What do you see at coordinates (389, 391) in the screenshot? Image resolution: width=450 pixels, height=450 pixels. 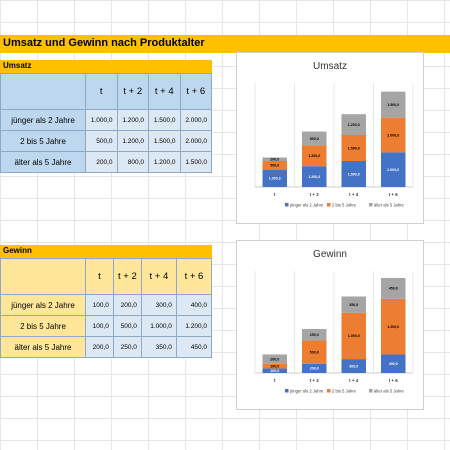 I see `legend-entry: älter als 5 Jahre` at bounding box center [389, 391].